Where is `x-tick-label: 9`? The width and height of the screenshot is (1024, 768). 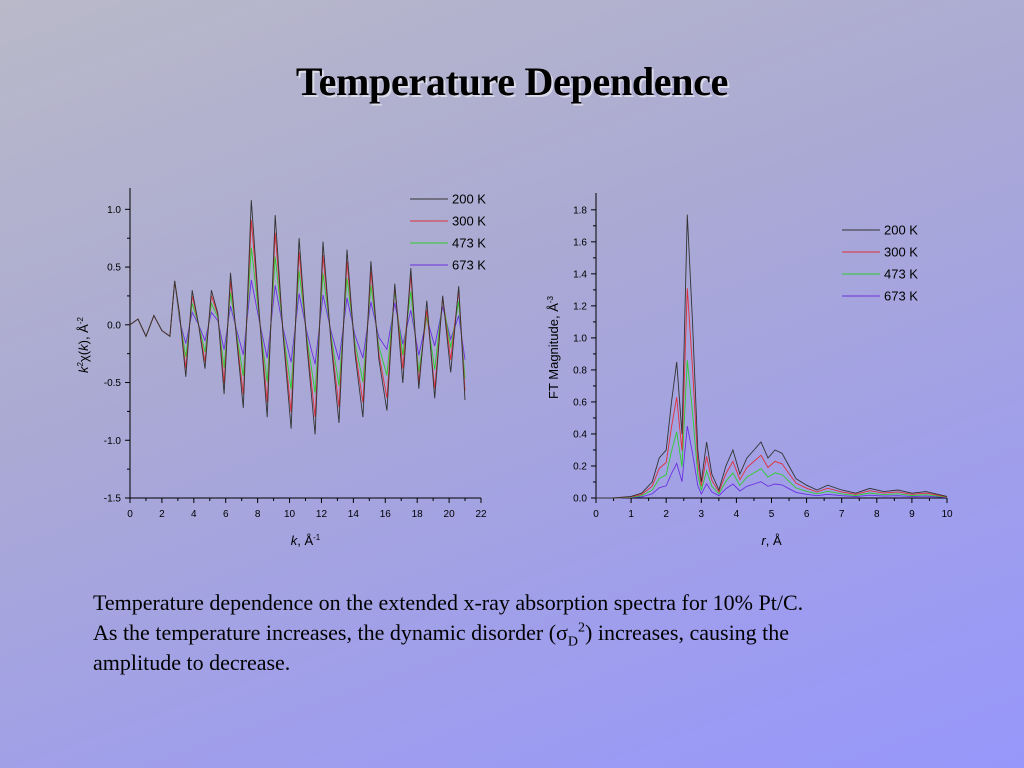
x-tick-label: 9 is located at coordinates (912, 514).